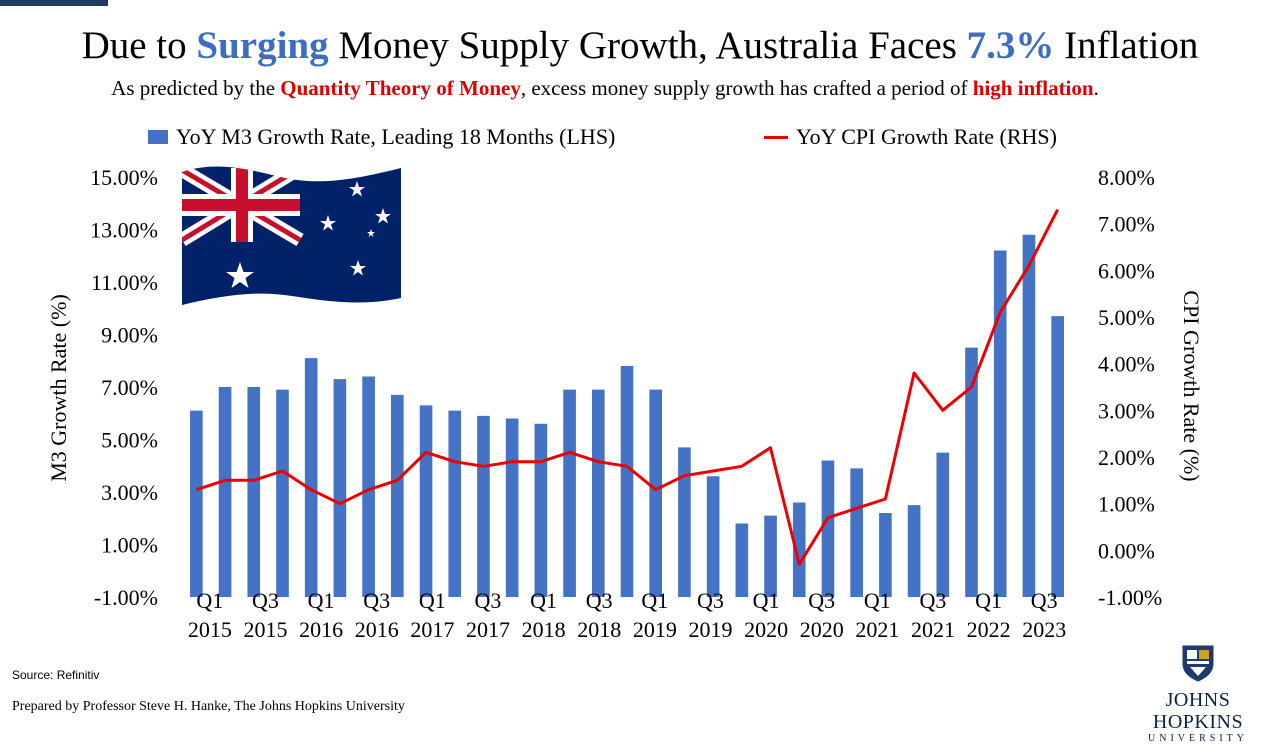  I want to click on subtitle-text-3: ., so click(1096, 88).